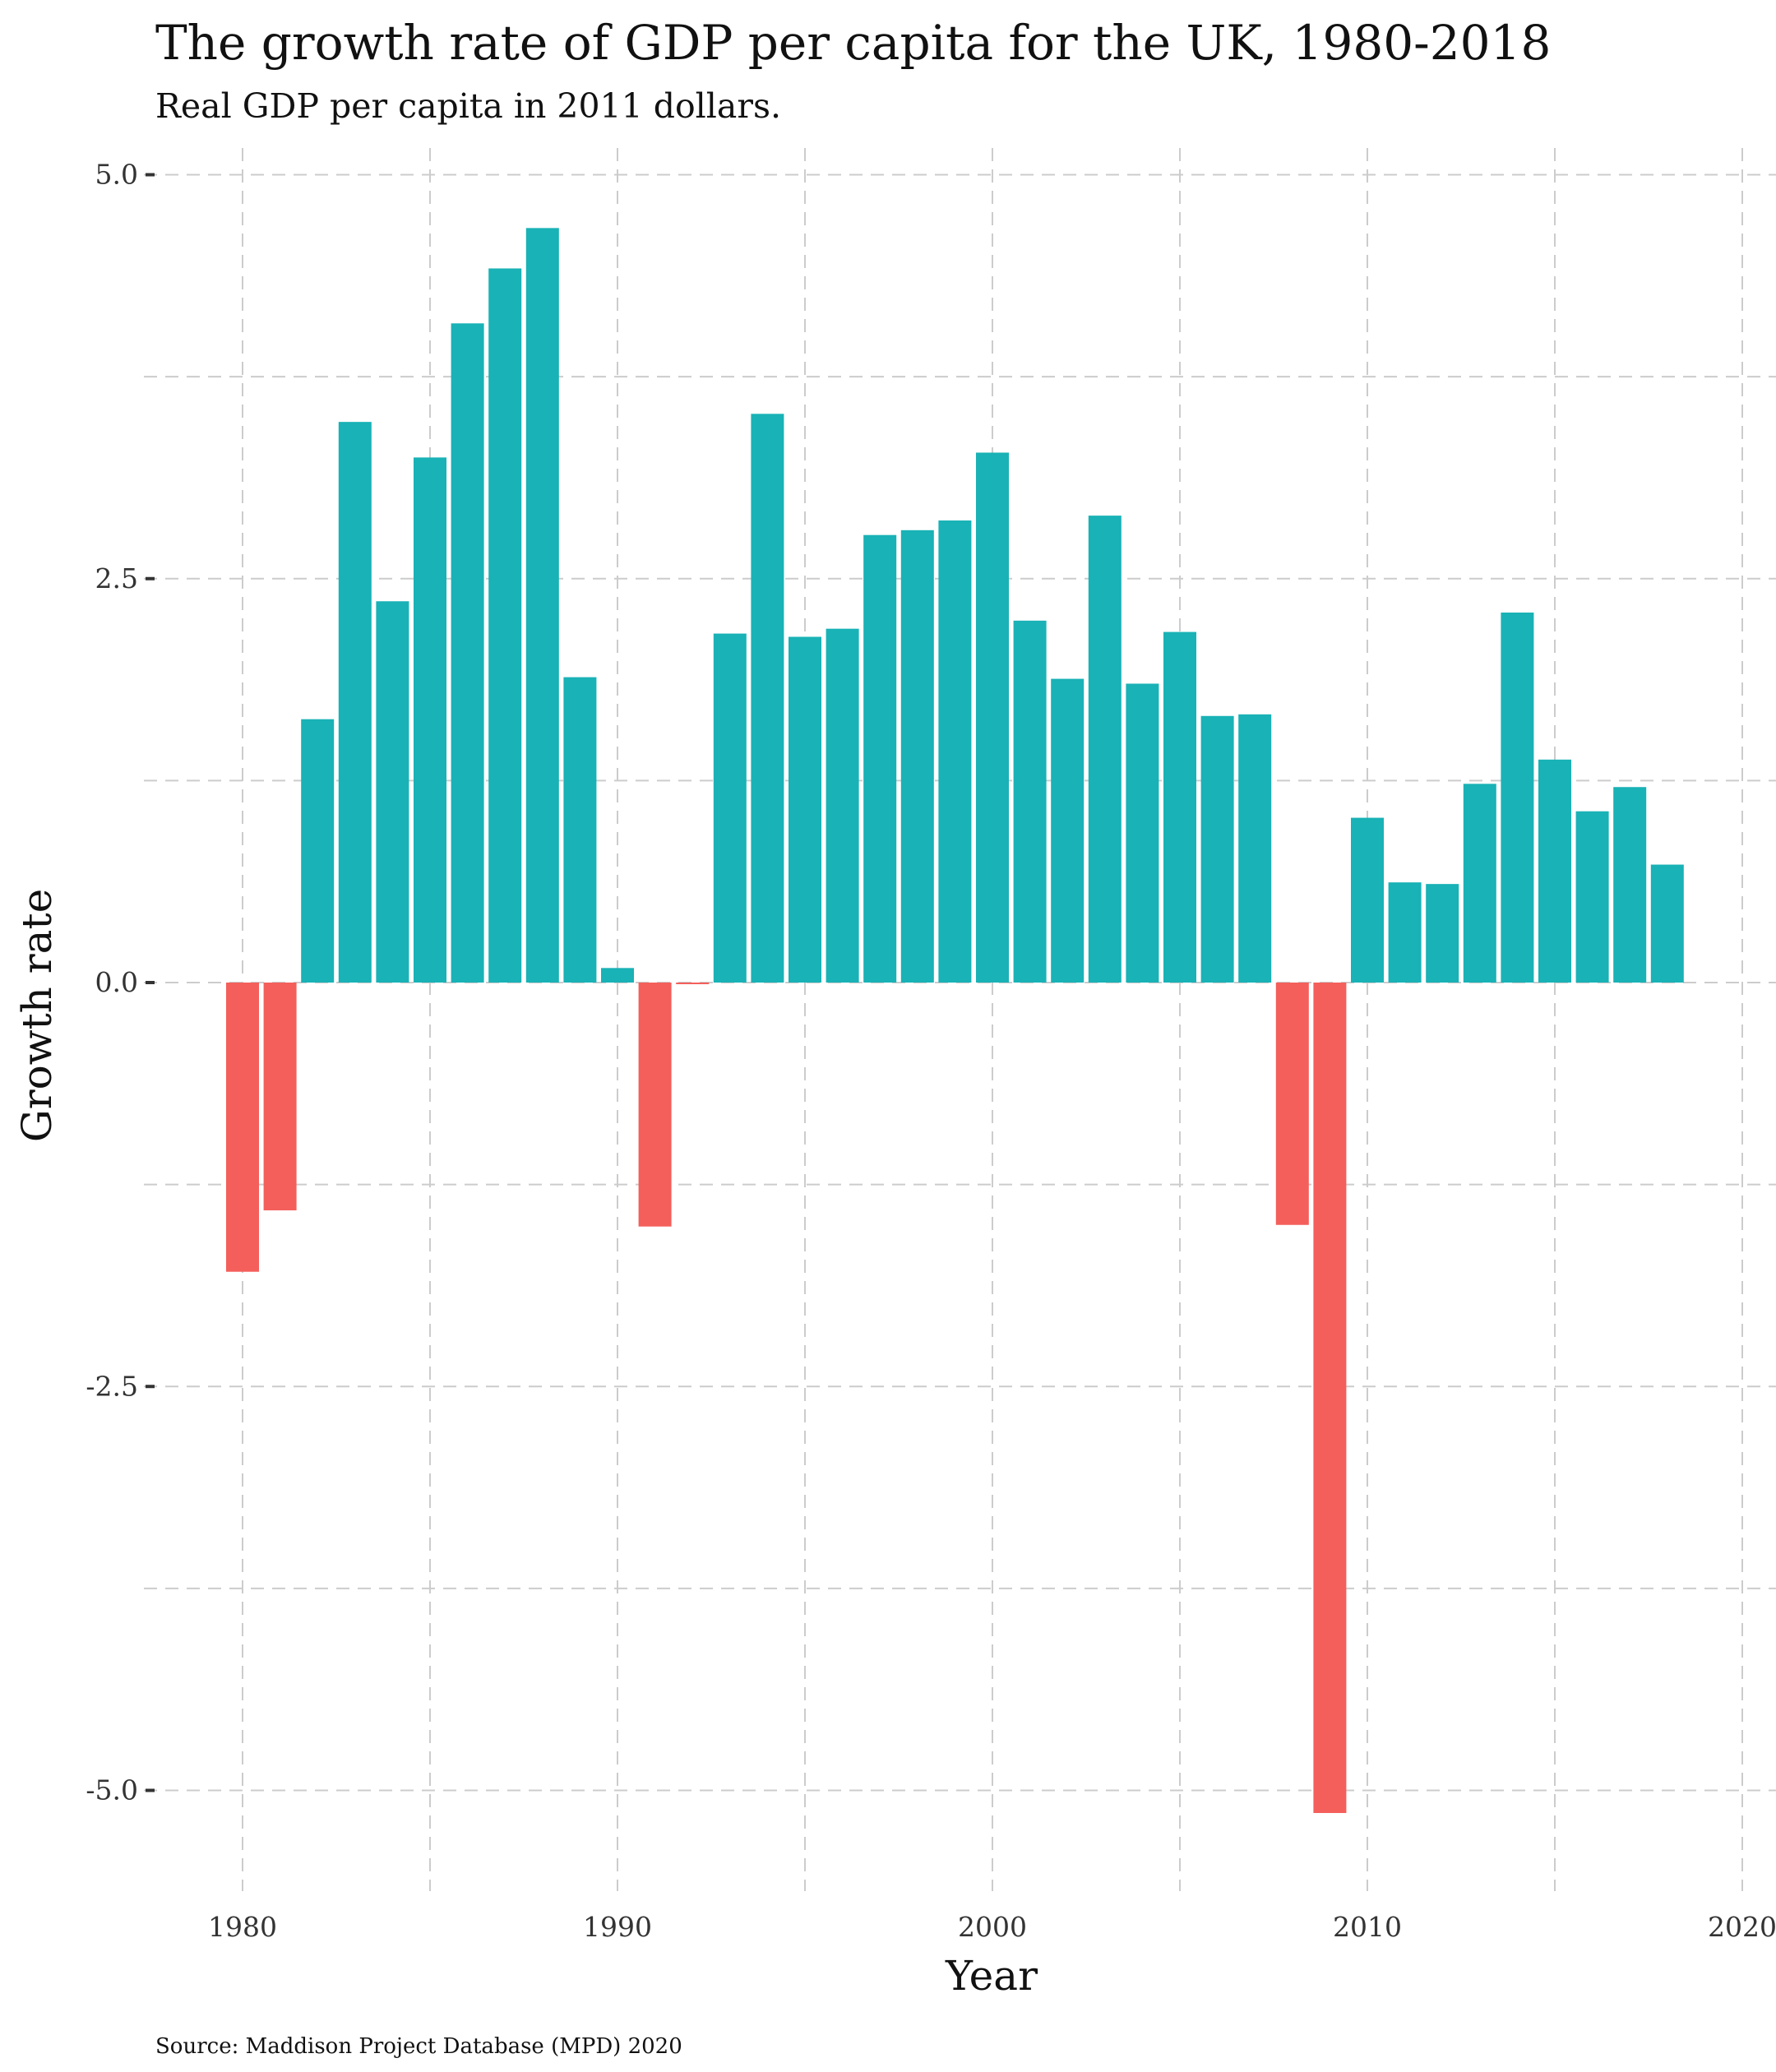  I want to click on bar-1982, so click(318, 851).